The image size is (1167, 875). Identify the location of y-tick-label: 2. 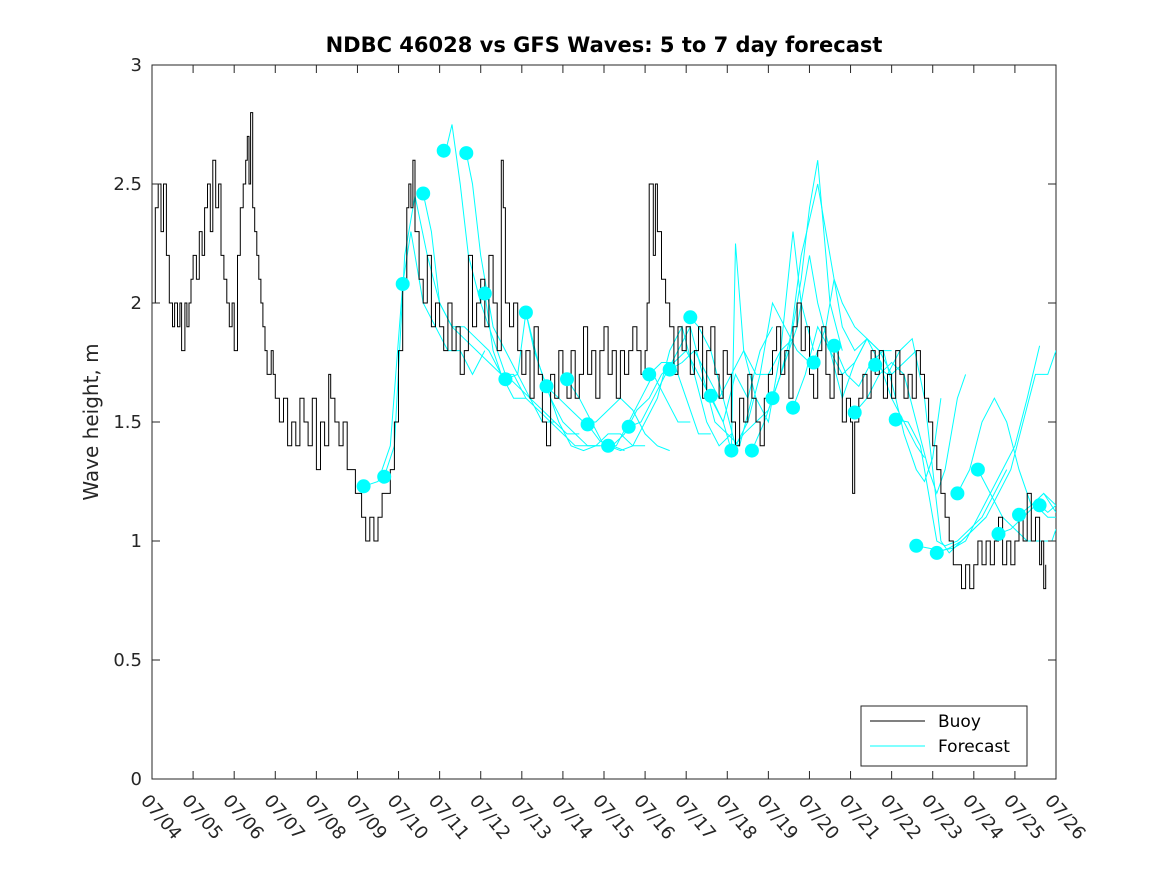
(136, 303).